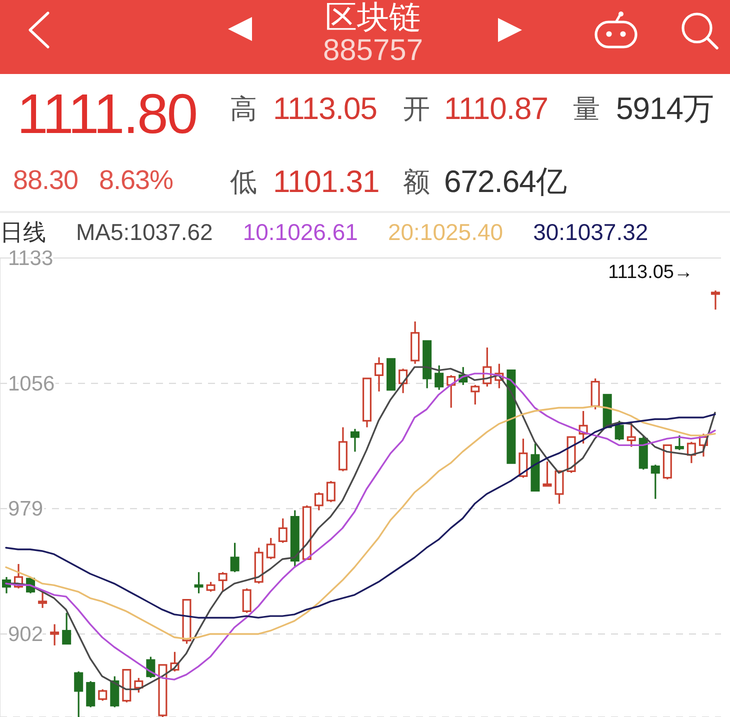 The width and height of the screenshot is (730, 717). What do you see at coordinates (586, 109) in the screenshot?
I see `text: 量` at bounding box center [586, 109].